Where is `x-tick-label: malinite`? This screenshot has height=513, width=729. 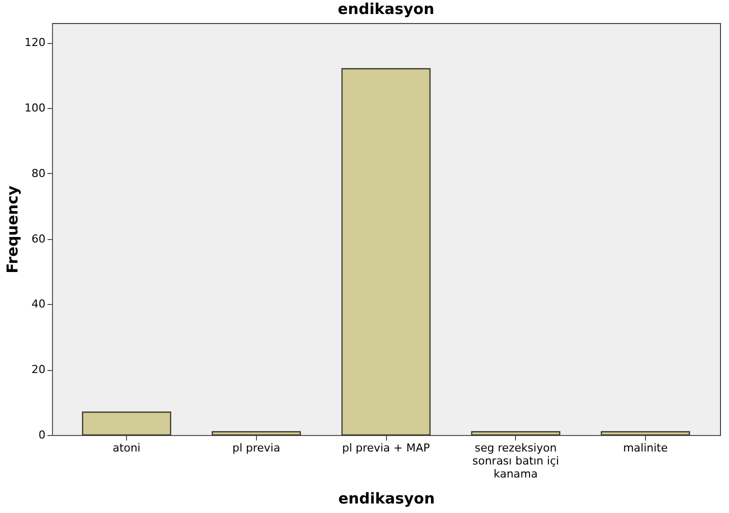 x-tick-label: malinite is located at coordinates (645, 448).